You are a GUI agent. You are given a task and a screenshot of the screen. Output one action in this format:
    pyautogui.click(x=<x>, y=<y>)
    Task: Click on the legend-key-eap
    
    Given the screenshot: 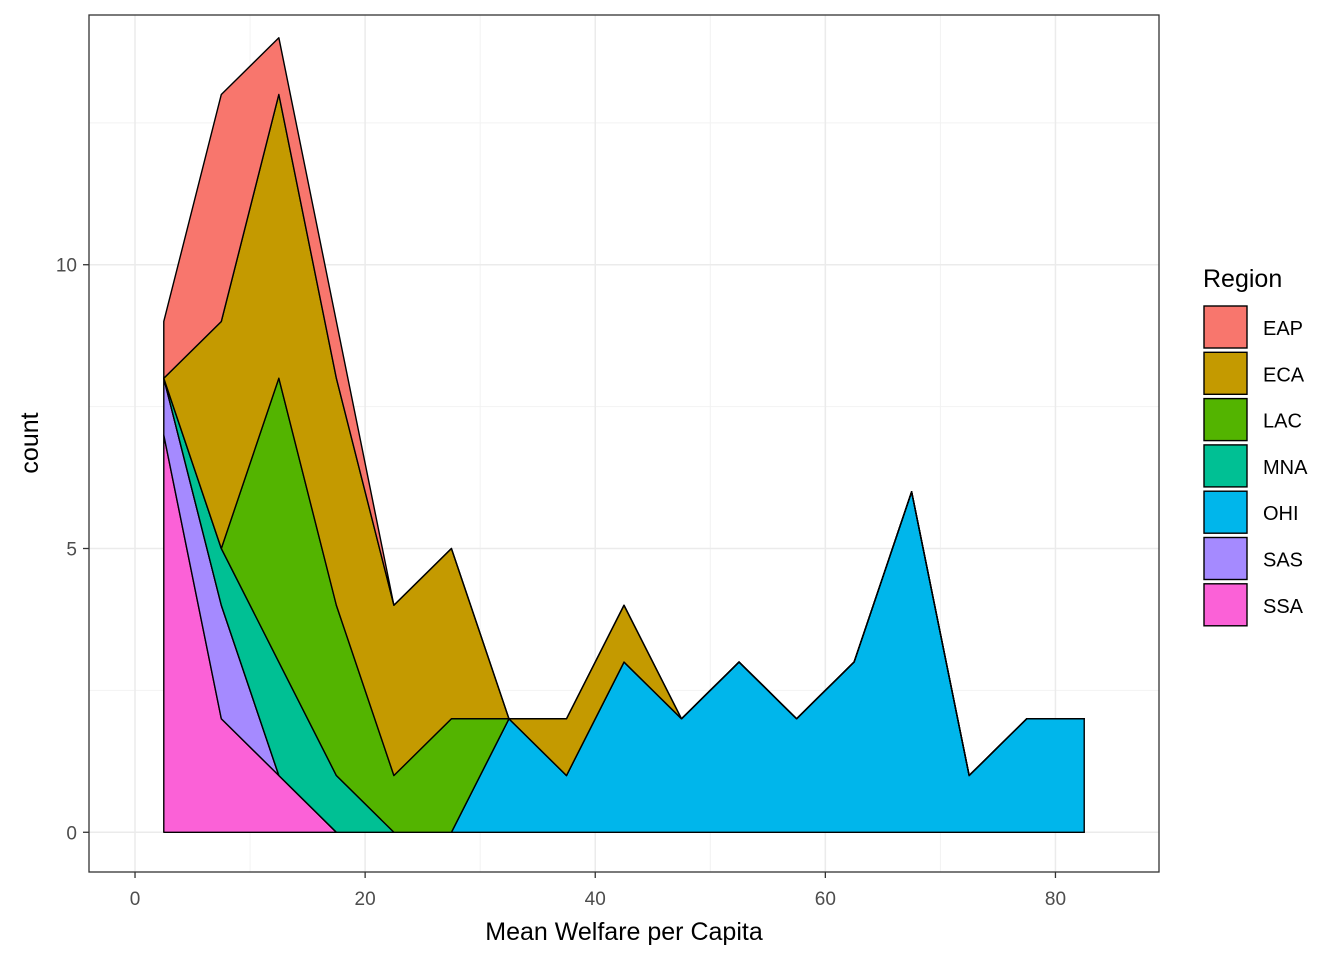 What is the action you would take?
    pyautogui.click(x=1225, y=327)
    